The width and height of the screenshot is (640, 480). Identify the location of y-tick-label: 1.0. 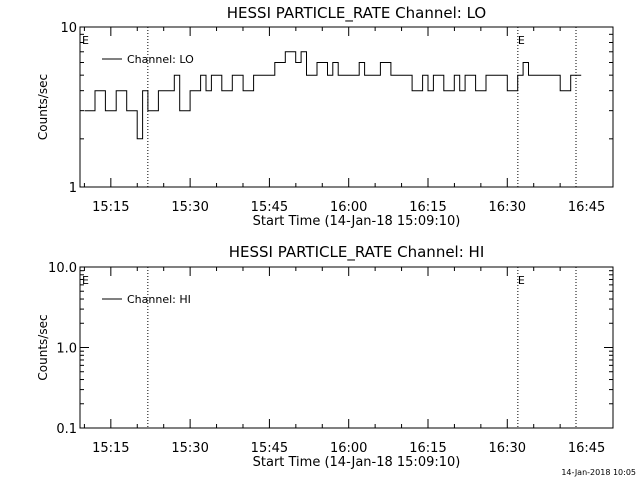
(66, 349).